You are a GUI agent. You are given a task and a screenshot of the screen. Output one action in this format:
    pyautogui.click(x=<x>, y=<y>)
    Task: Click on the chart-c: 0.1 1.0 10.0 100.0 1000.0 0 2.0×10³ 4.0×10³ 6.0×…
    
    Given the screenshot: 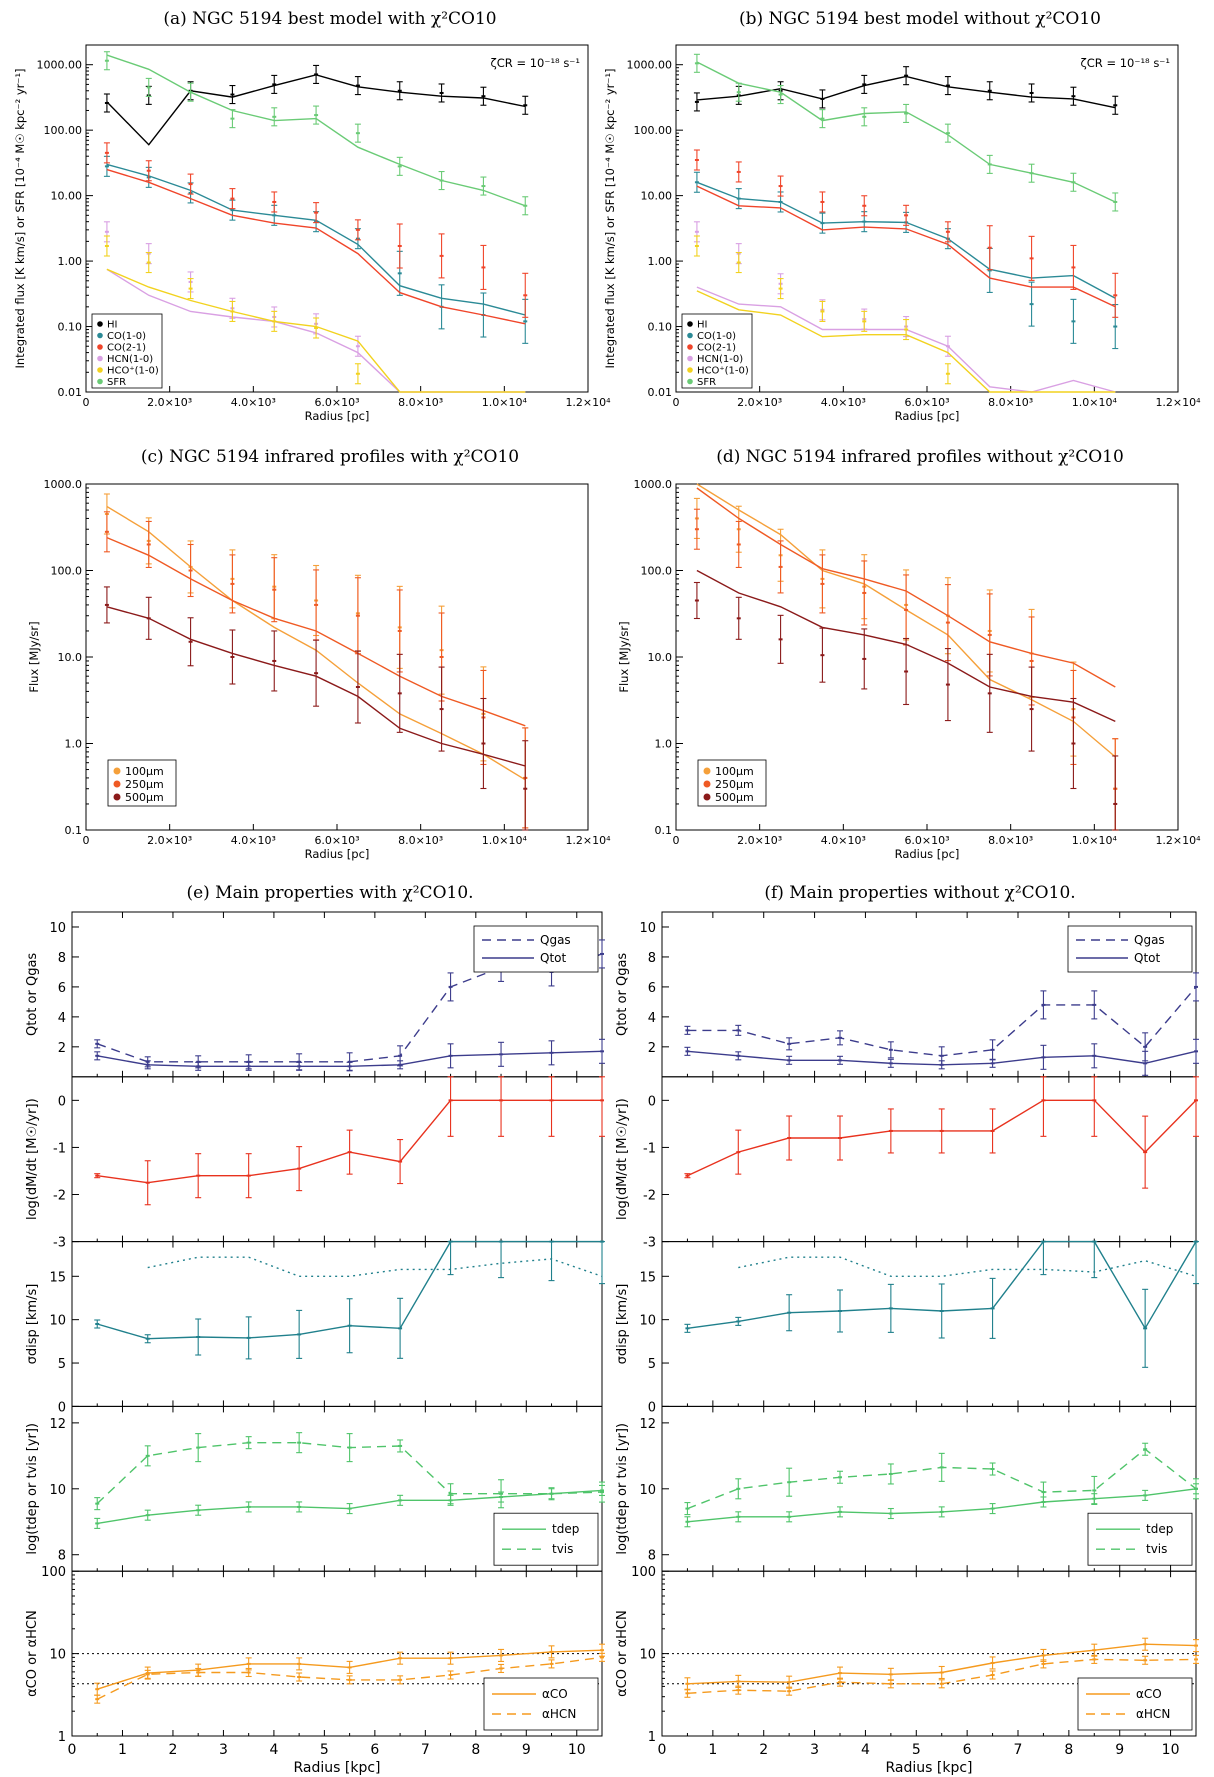 What is the action you would take?
    pyautogui.click(x=319, y=669)
    